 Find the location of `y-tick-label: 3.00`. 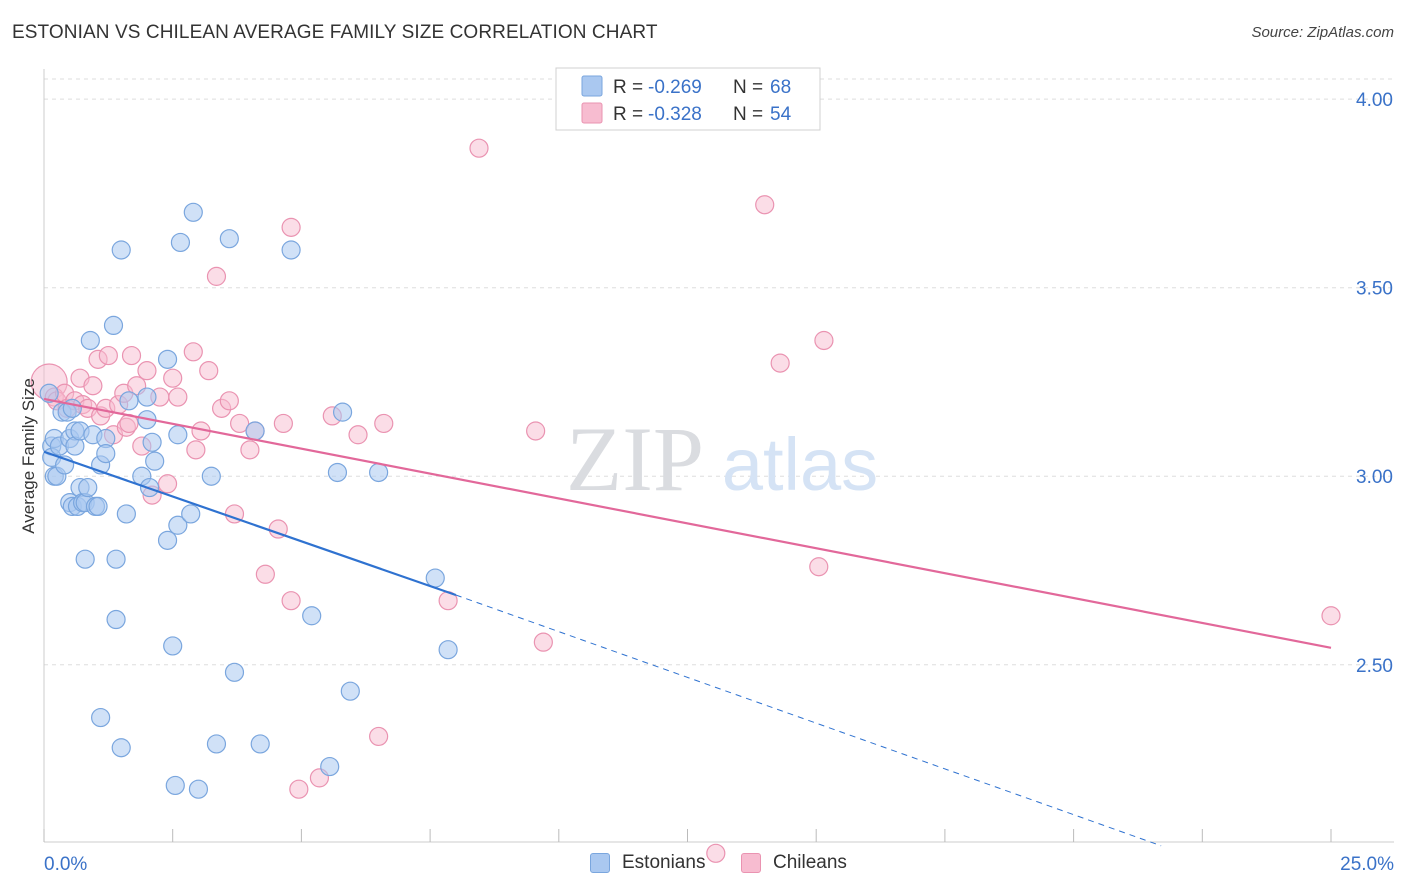

y-tick-label: 3.00 is located at coordinates (1374, 477).